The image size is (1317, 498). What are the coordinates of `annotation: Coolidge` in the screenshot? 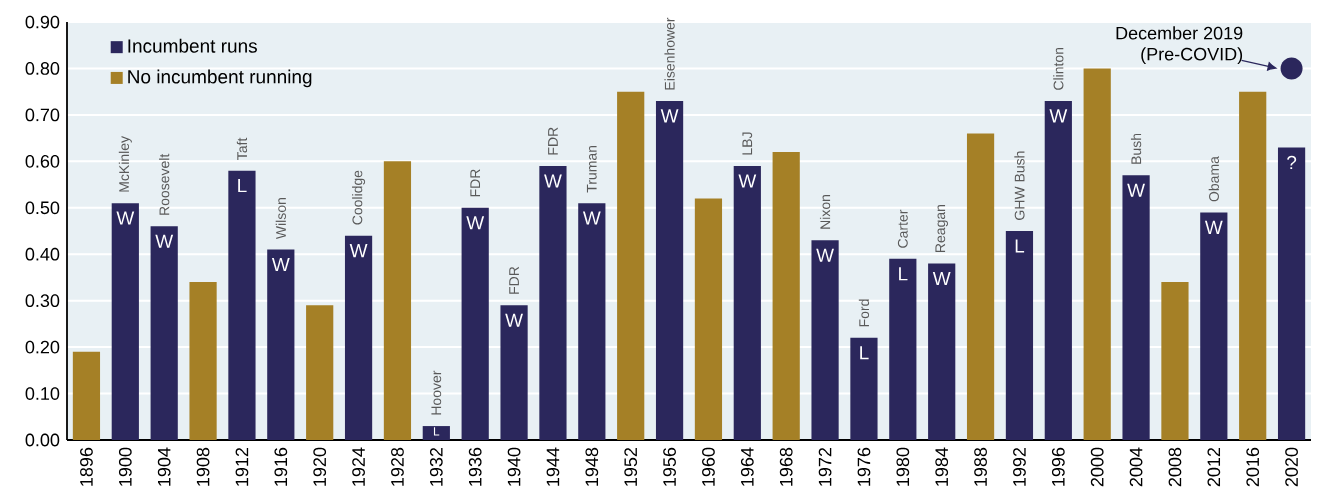 It's located at (359, 197).